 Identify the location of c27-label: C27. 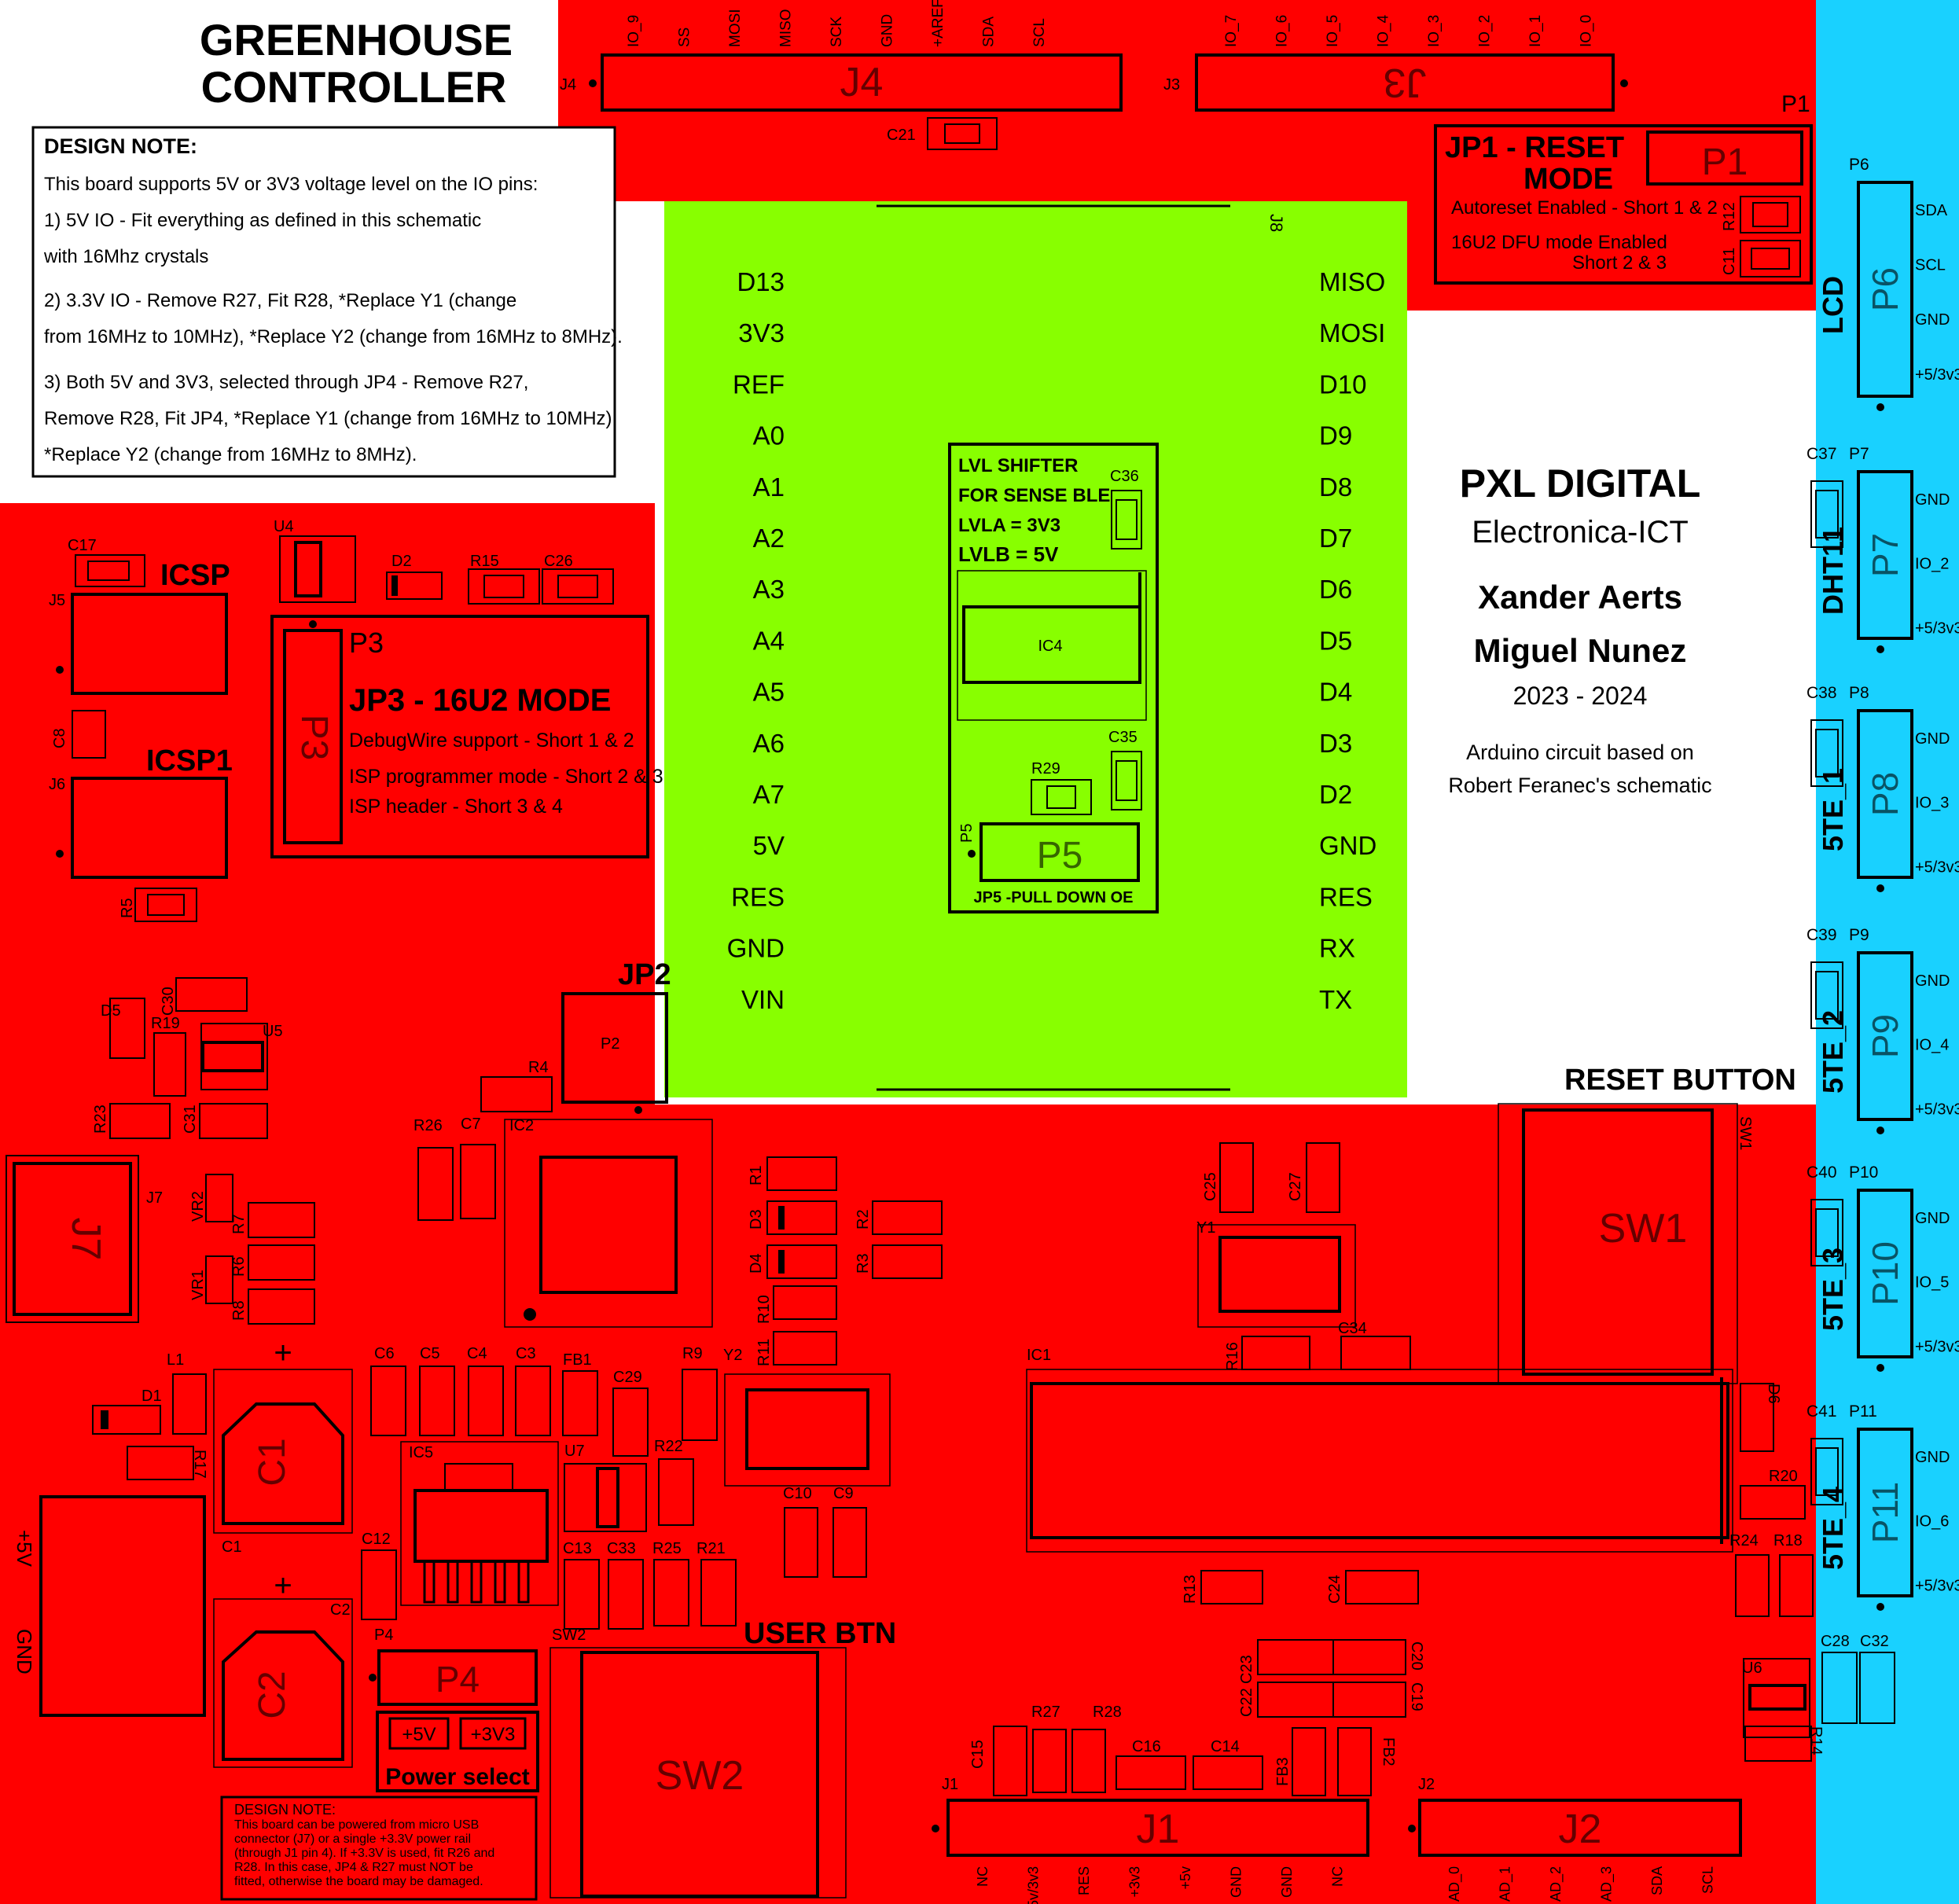
(1295, 1186).